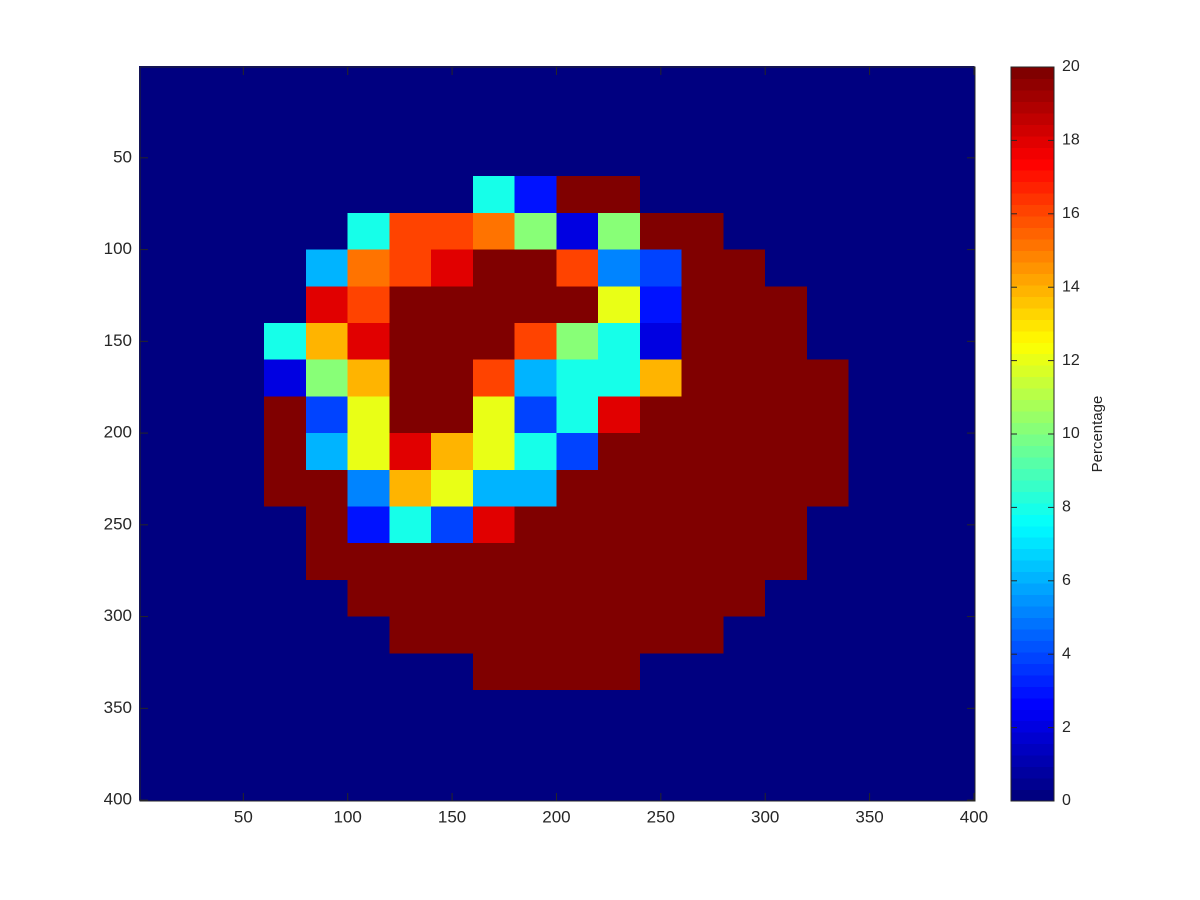 Image resolution: width=1200 pixels, height=900 pixels. Describe the element at coordinates (118, 615) in the screenshot. I see `y-tick-label: 300` at that location.